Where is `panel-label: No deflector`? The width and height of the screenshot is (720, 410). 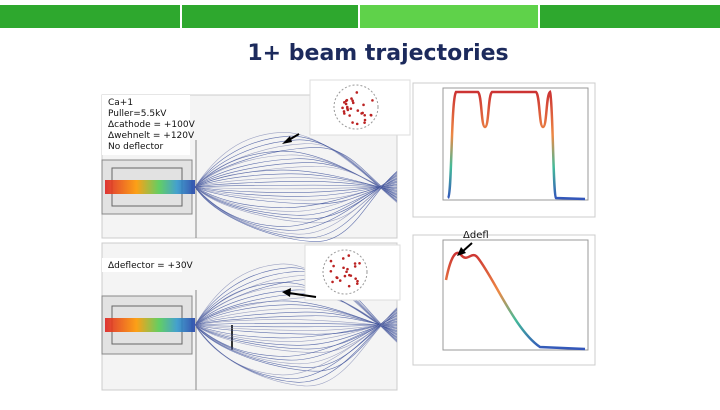
panel-label: No deflector is located at coordinates (136, 147).